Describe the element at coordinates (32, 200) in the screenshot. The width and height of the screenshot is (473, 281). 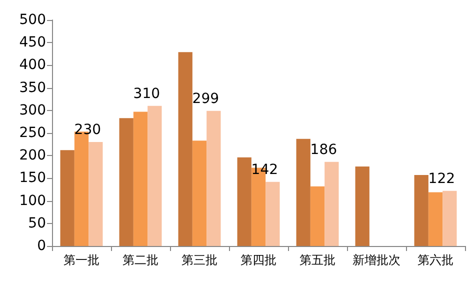
I see `y-tick-label: 100` at that location.